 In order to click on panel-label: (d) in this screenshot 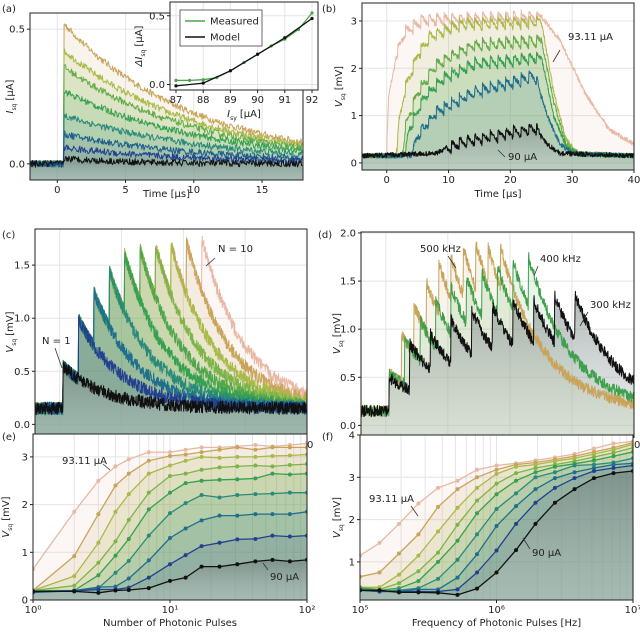, I will do `click(325, 235)`.